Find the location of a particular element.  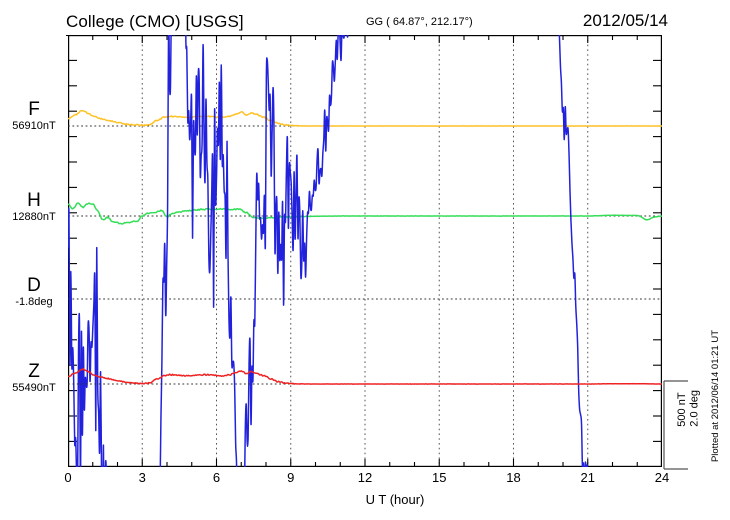

x-axis-title: U T (hour) is located at coordinates (365, 499).